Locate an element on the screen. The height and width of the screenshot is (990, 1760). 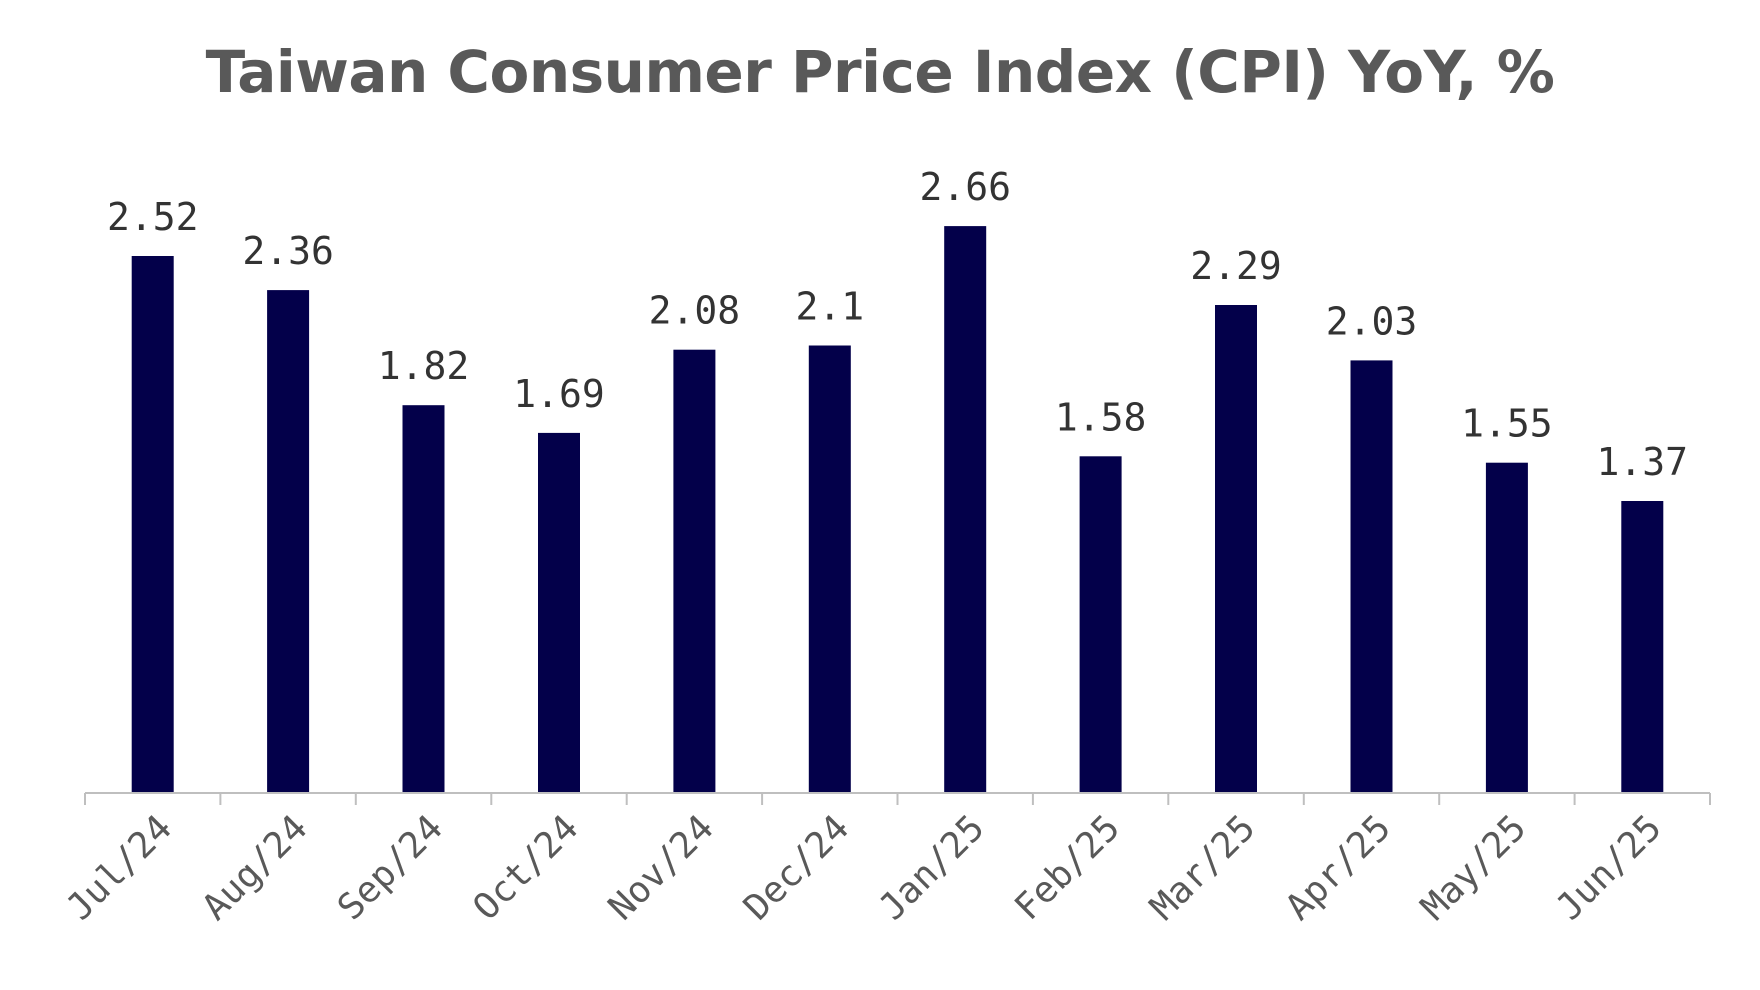
x-tick-label: Jan/25 is located at coordinates (932, 867).